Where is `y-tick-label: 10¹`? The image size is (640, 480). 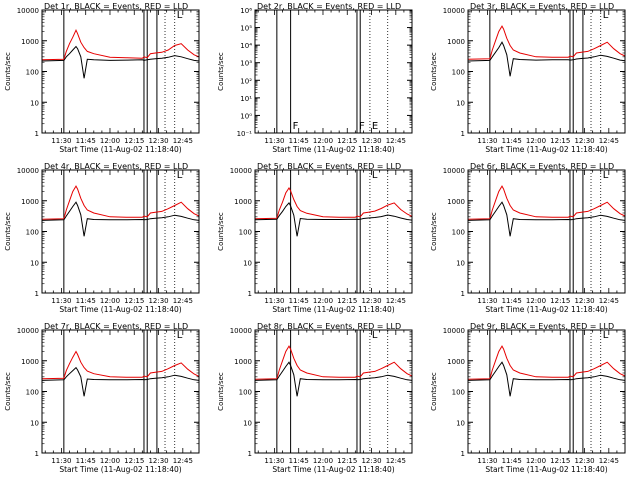
y-tick-label: 10¹ is located at coordinates (246, 99).